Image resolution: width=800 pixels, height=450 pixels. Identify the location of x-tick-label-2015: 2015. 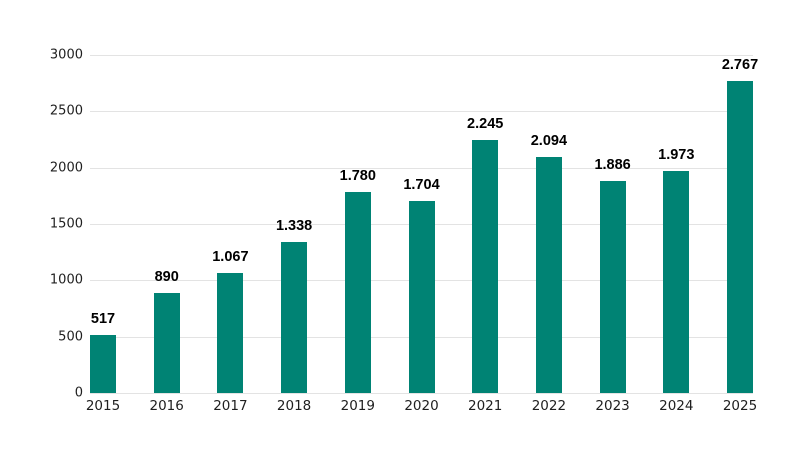
(103, 406).